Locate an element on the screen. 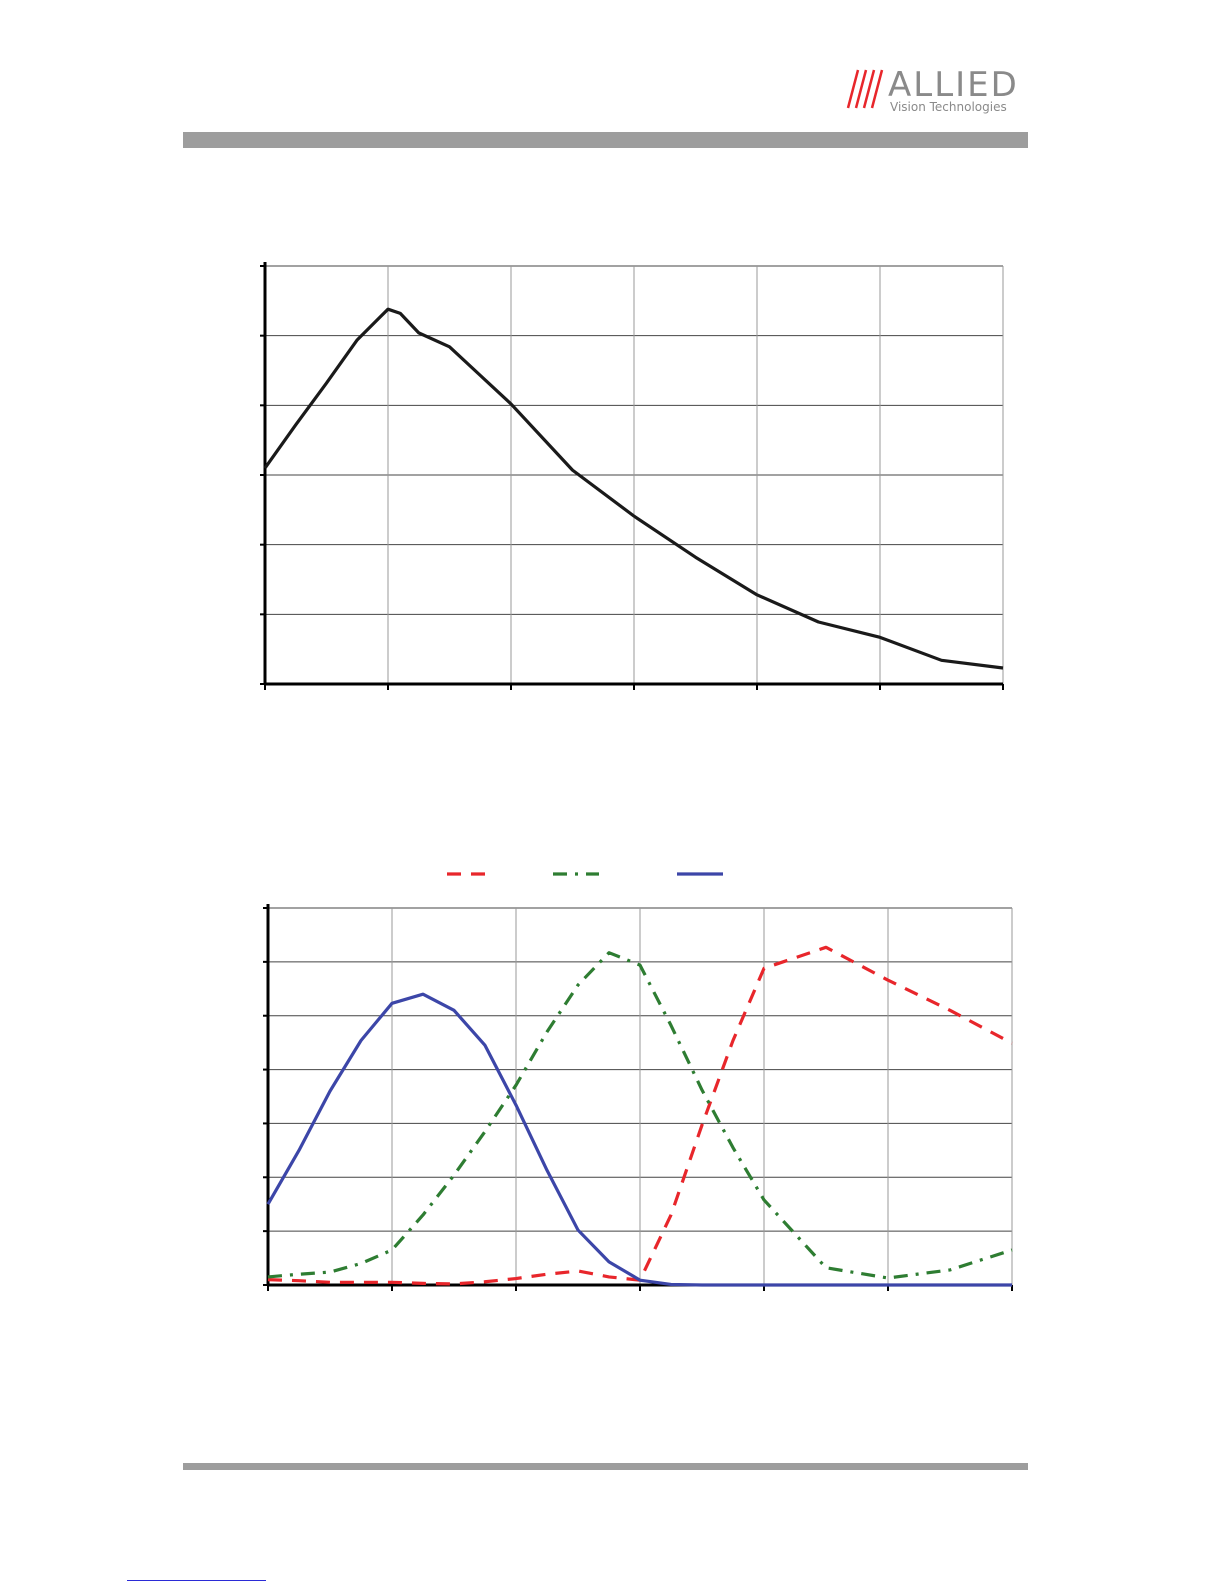 Image resolution: width=1225 pixels, height=1585 pixels. logo-tagline: Vision Technologies is located at coordinates (948, 107).